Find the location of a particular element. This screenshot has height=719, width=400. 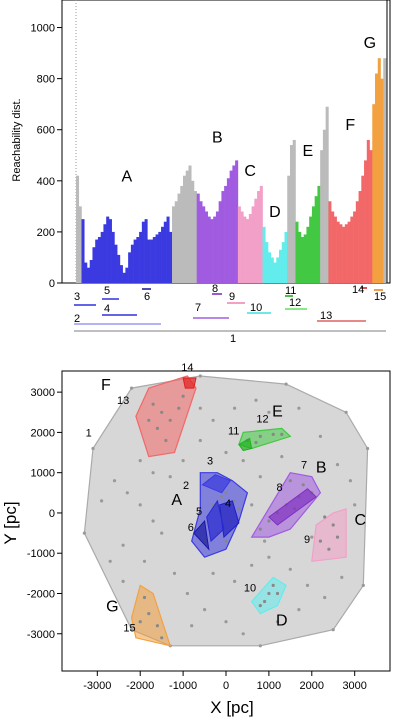

map-number-label-10: 10 is located at coordinates (250, 589).